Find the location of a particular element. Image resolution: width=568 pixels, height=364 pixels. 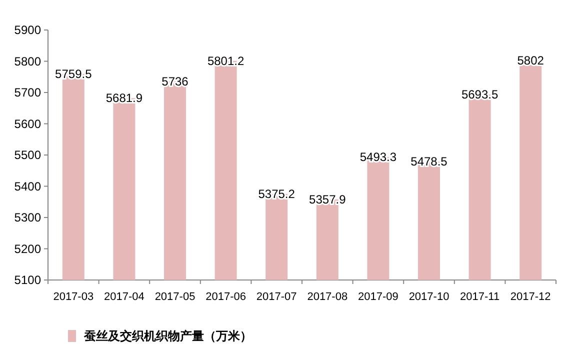

y-tick-label: 5600 is located at coordinates (28, 123).